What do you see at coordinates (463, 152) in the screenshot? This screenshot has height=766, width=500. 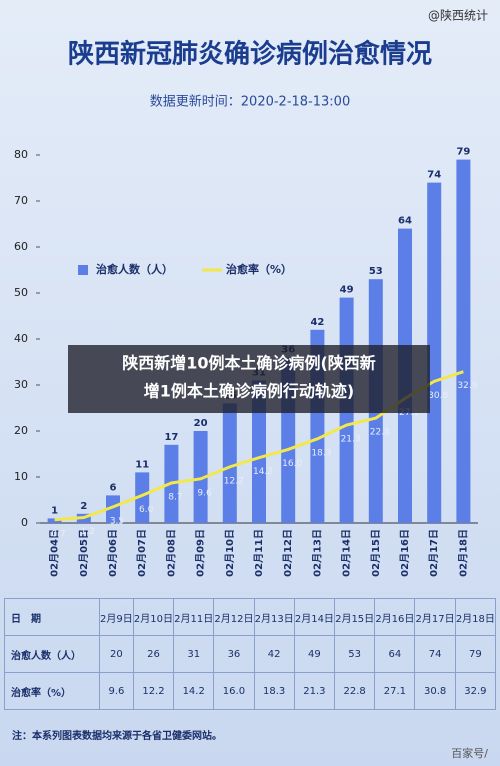 I see `bar-value-label: 79` at bounding box center [463, 152].